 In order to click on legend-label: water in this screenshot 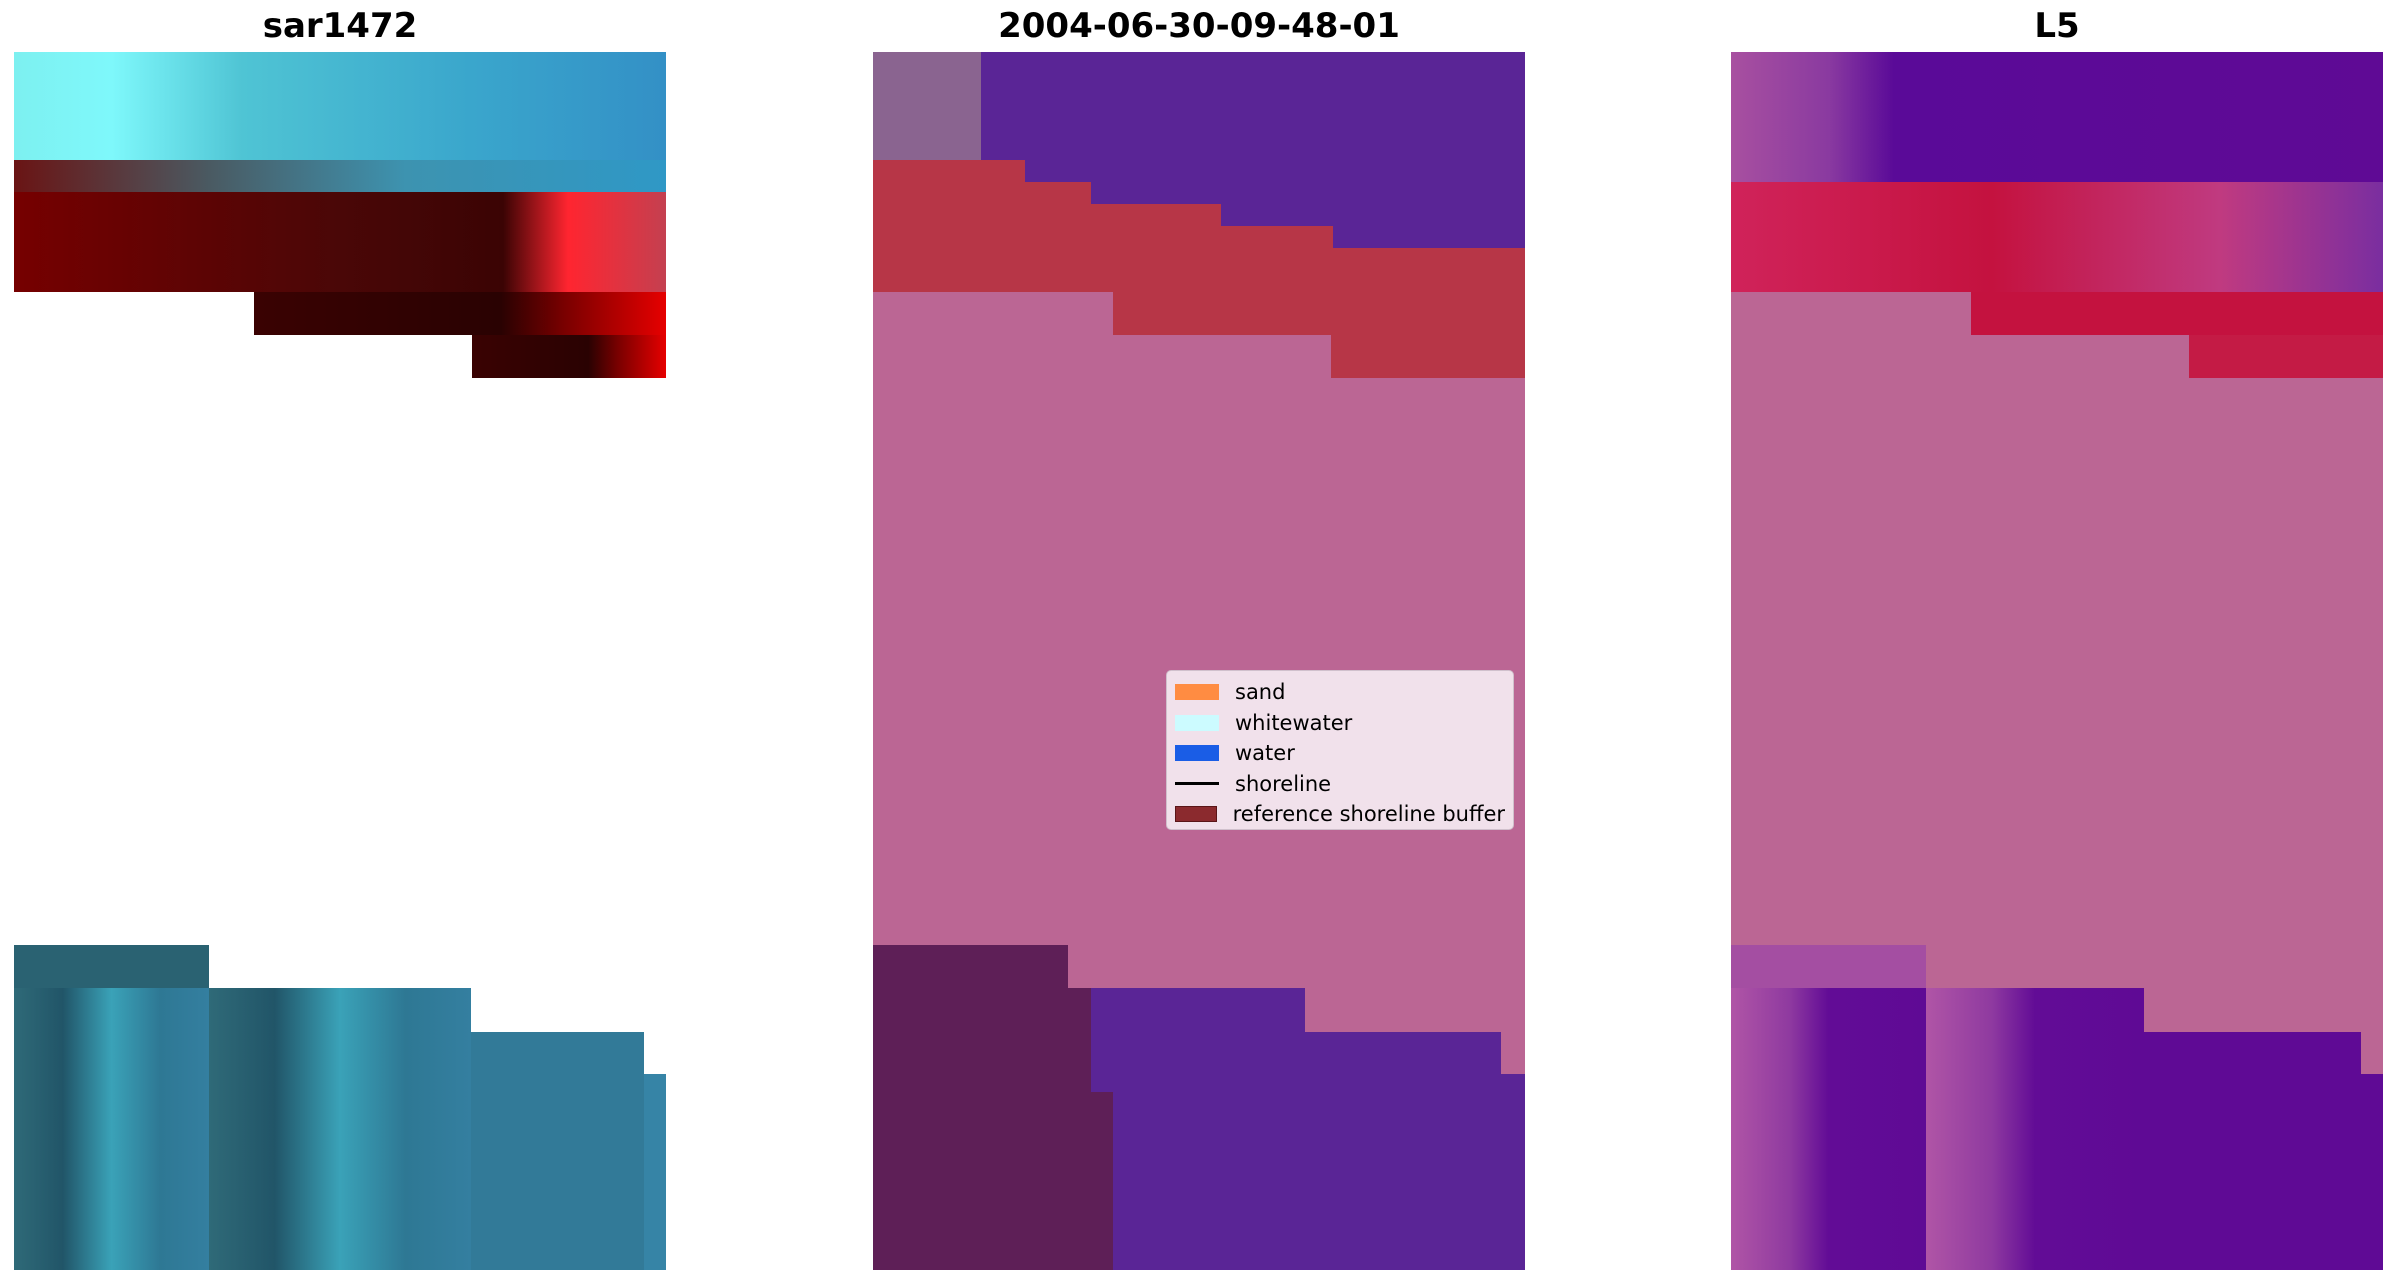, I will do `click(1265, 753)`.